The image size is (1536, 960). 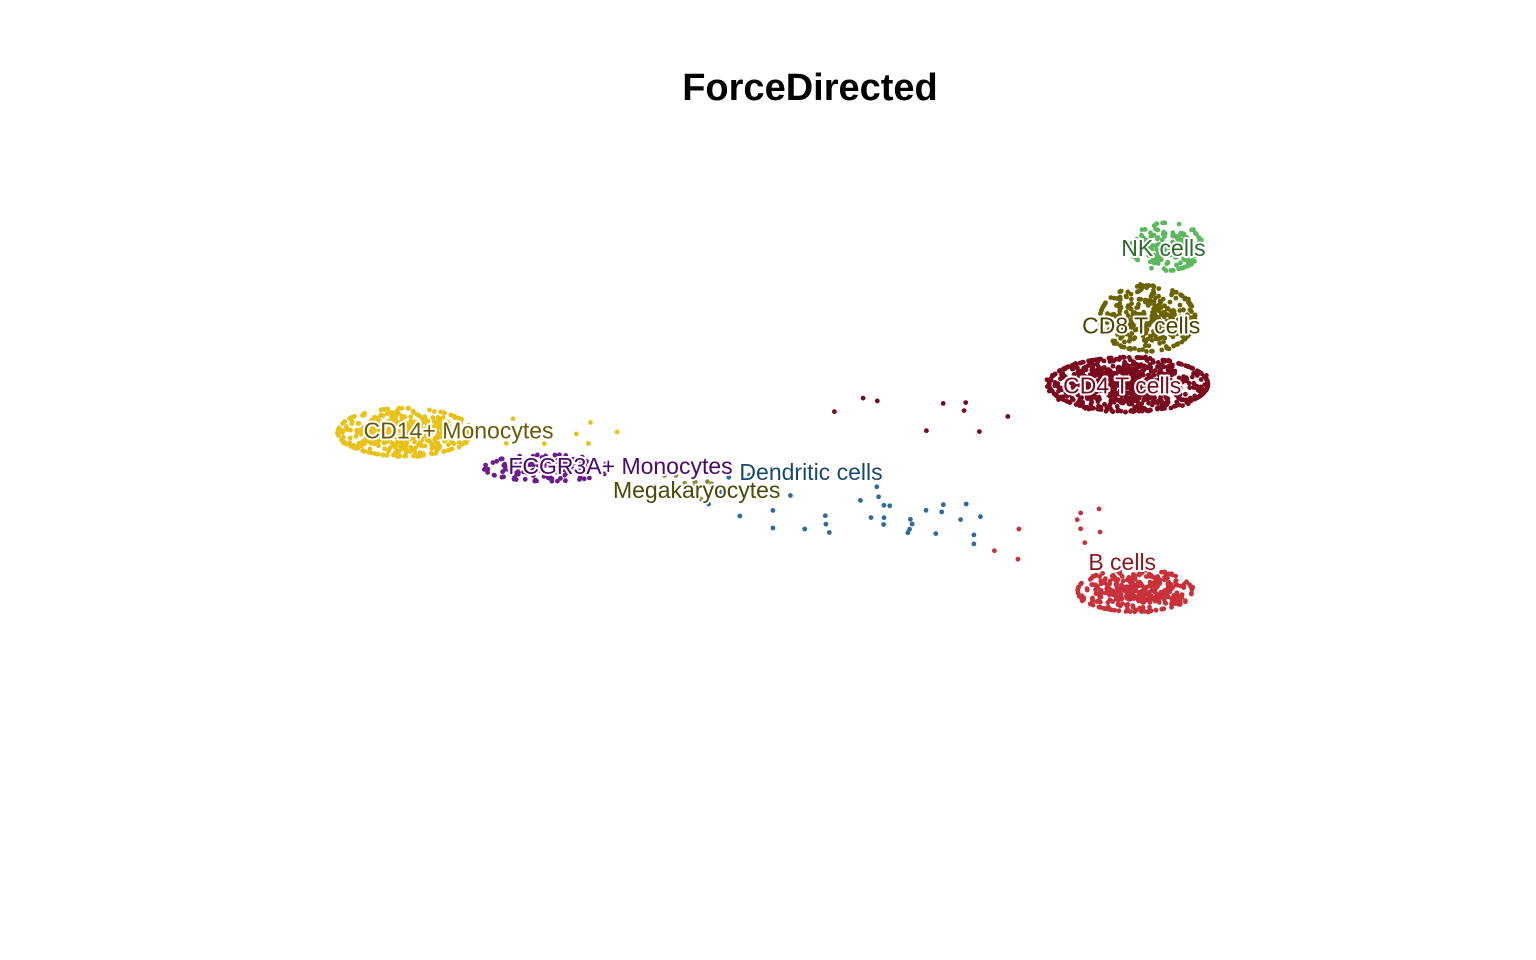 What do you see at coordinates (1163, 248) in the screenshot?
I see `label-nk-cells: NK cells` at bounding box center [1163, 248].